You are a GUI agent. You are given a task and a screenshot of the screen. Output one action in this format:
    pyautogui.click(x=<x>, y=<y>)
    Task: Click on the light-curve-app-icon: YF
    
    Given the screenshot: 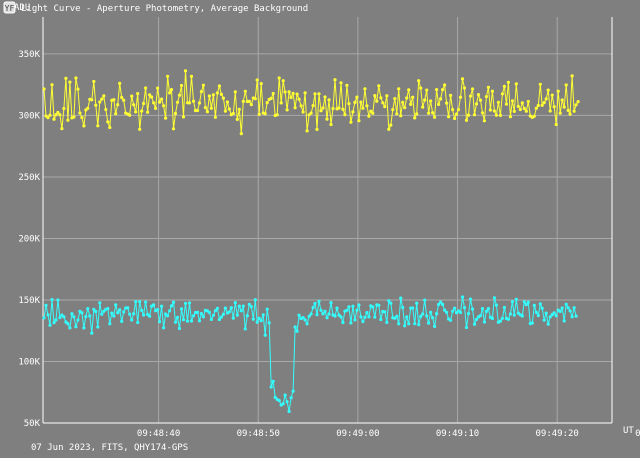 What is the action you would take?
    pyautogui.click(x=9, y=7)
    